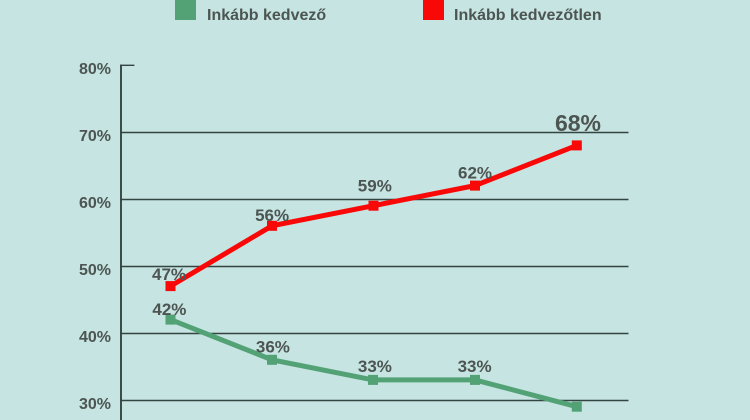 The image size is (750, 420). Describe the element at coordinates (266, 15) in the screenshot. I see `svg-text: Inkább kedvező` at that location.